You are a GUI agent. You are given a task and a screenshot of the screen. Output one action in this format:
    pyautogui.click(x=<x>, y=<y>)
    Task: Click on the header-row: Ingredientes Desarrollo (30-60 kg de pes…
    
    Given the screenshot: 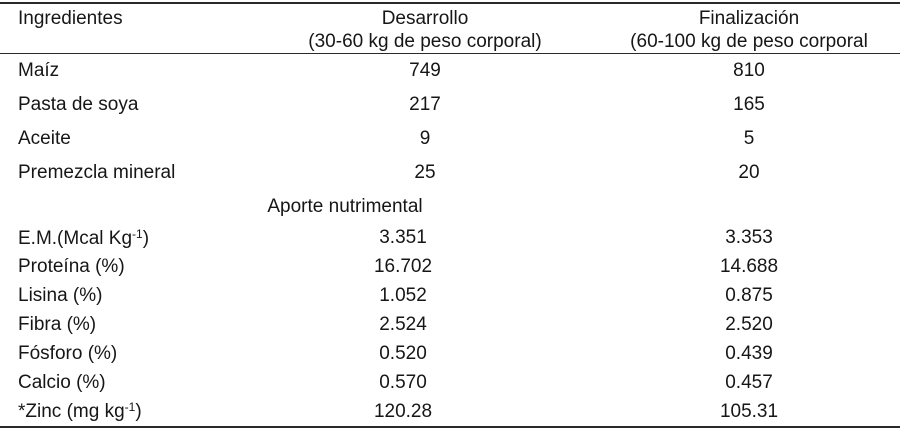 What is the action you would take?
    pyautogui.click(x=450, y=28)
    